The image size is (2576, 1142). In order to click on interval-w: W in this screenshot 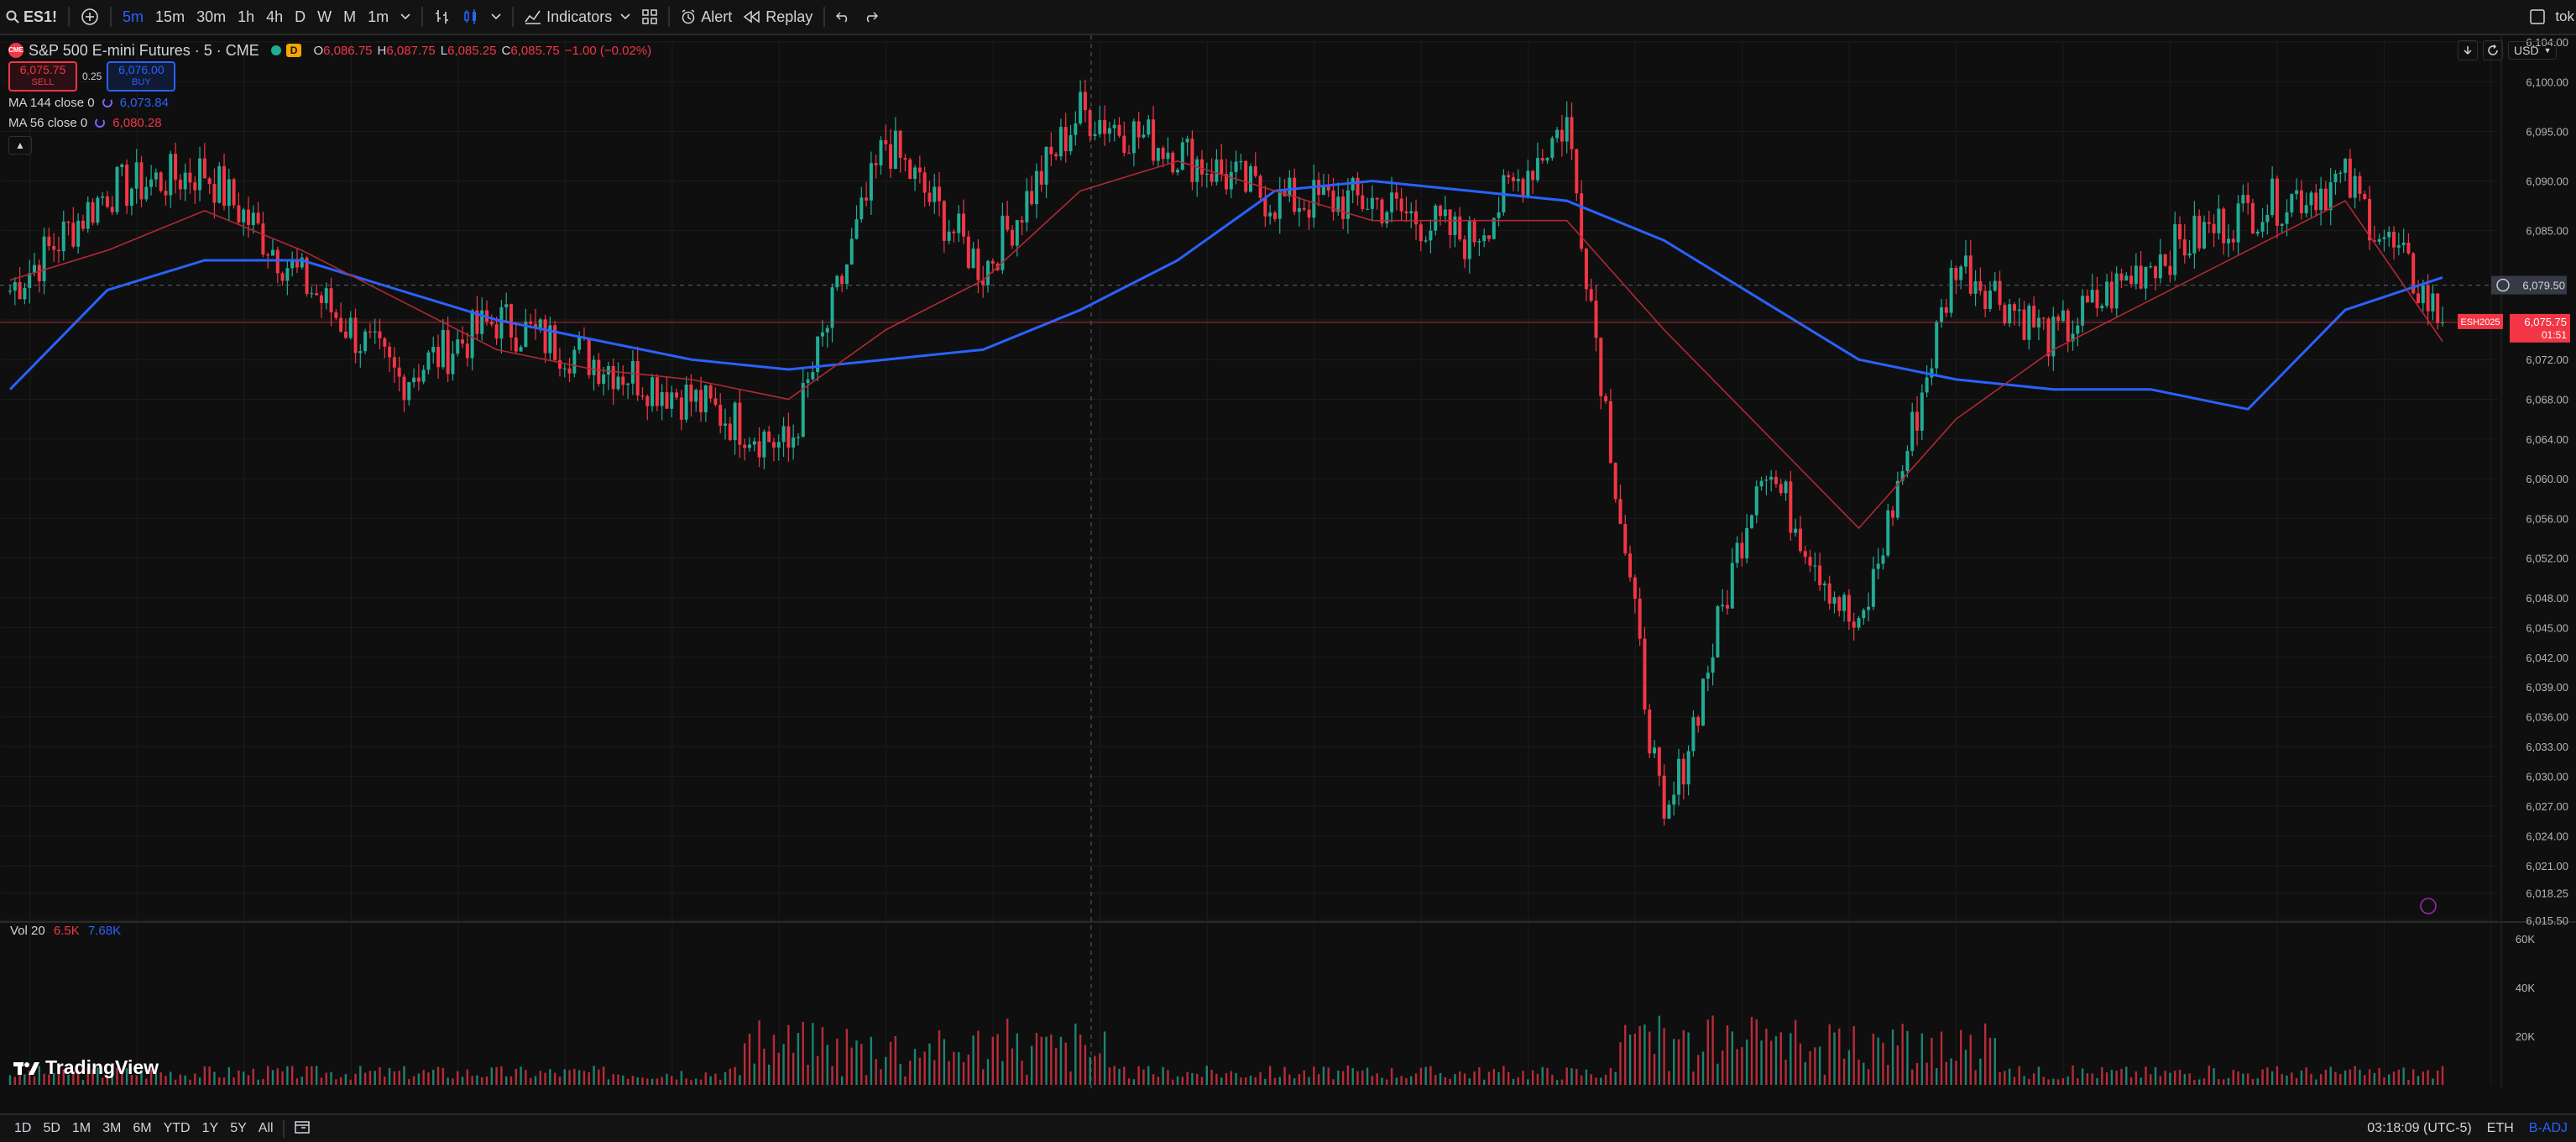, I will do `click(324, 16)`.